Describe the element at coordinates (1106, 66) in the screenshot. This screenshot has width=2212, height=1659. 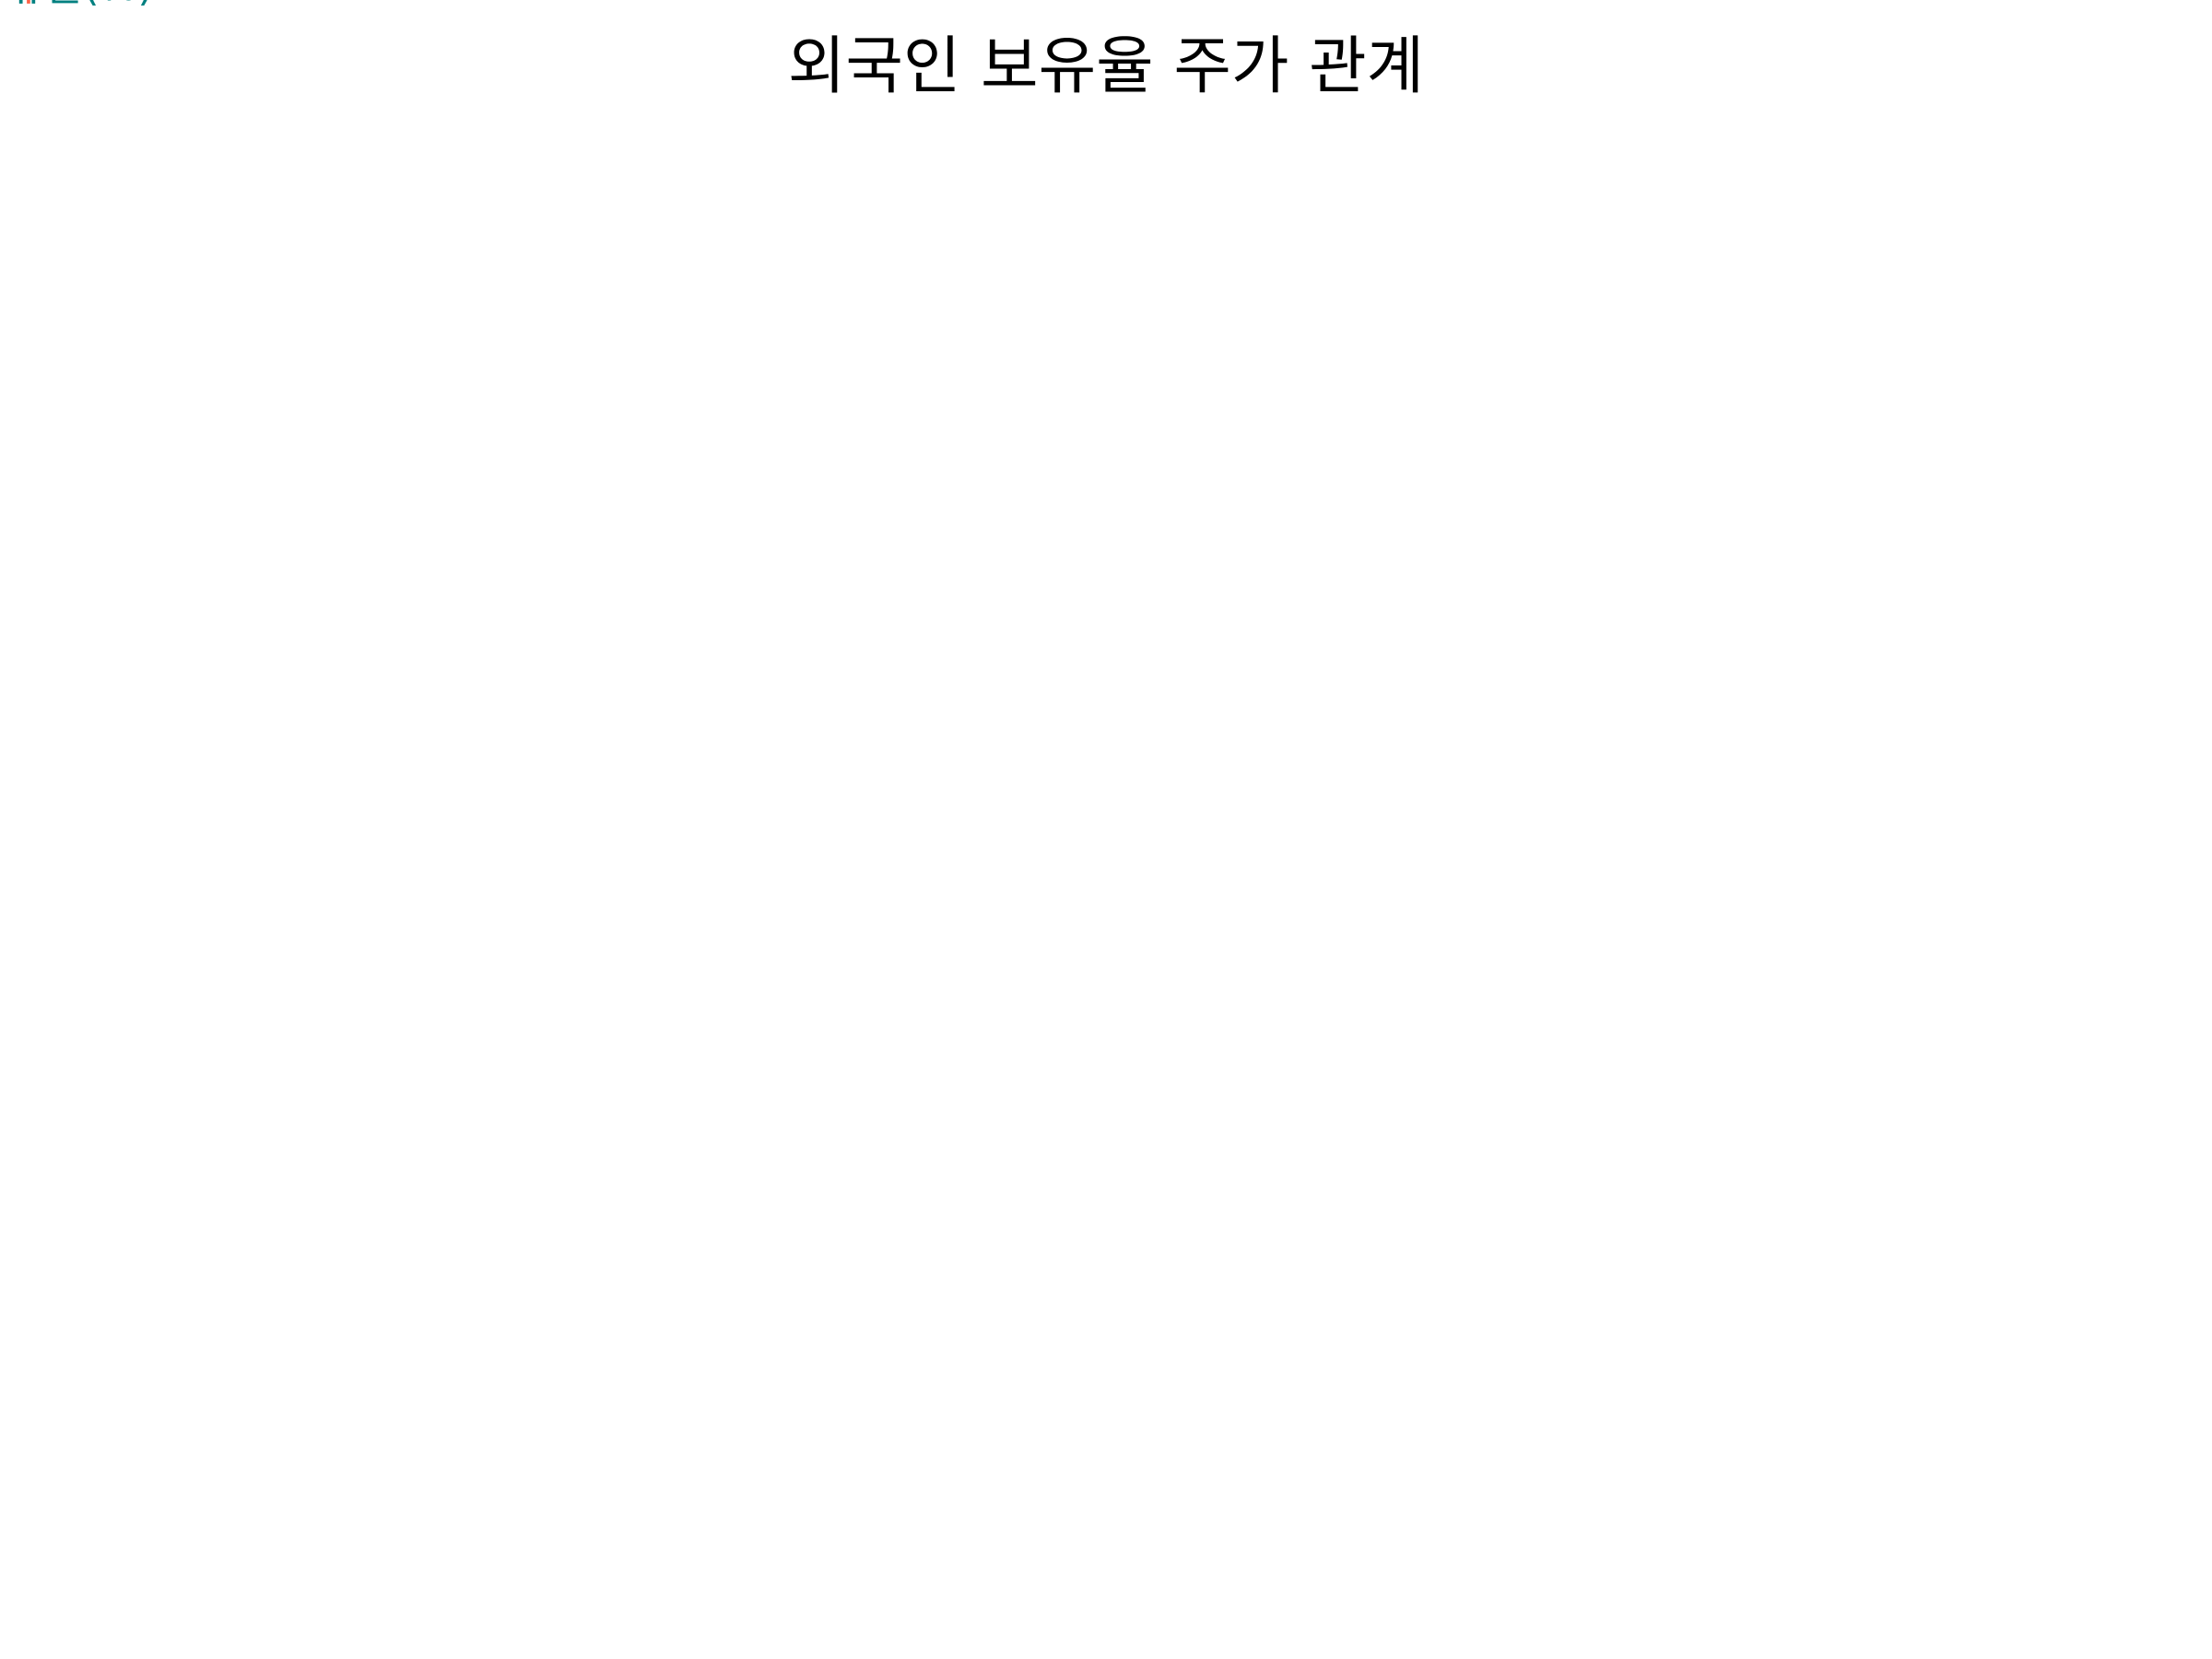
I see `chart-title: 외국인 보유율 주가 관계` at that location.